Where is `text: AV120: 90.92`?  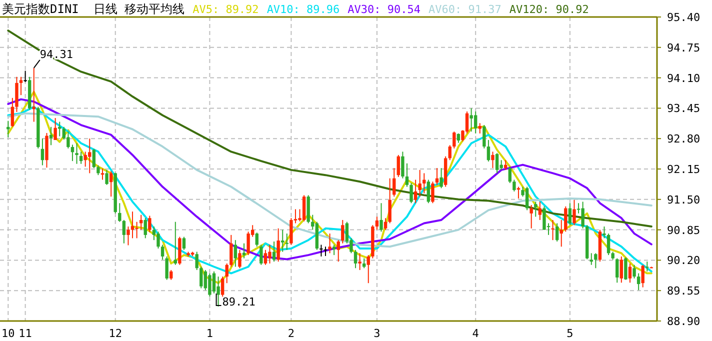 text: AV120: 90.92 is located at coordinates (549, 9).